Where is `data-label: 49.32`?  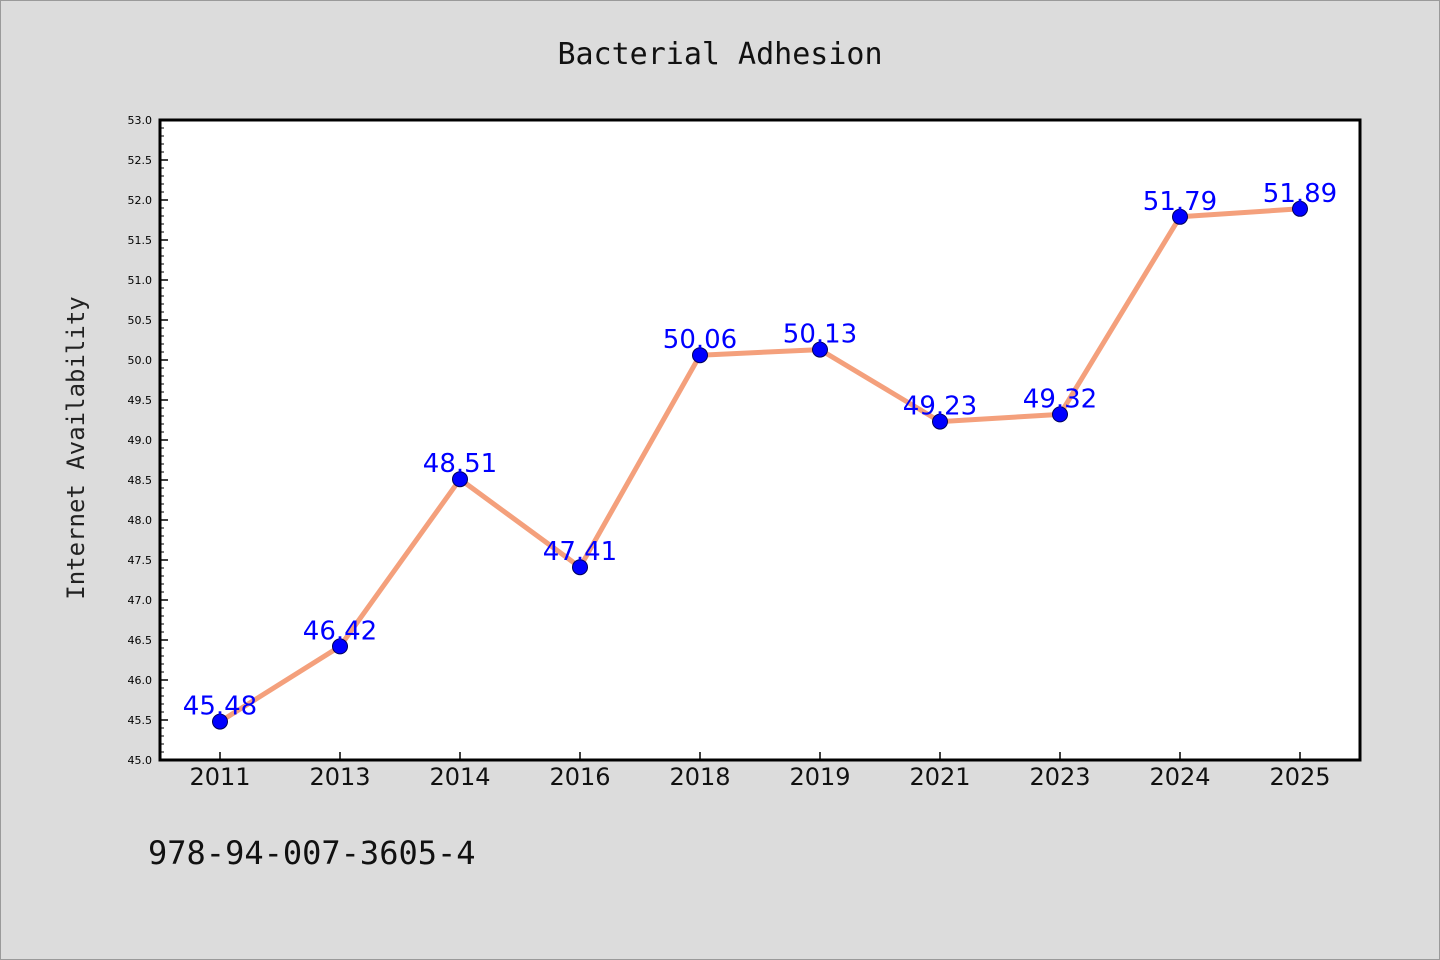
data-label: 49.32 is located at coordinates (1060, 399).